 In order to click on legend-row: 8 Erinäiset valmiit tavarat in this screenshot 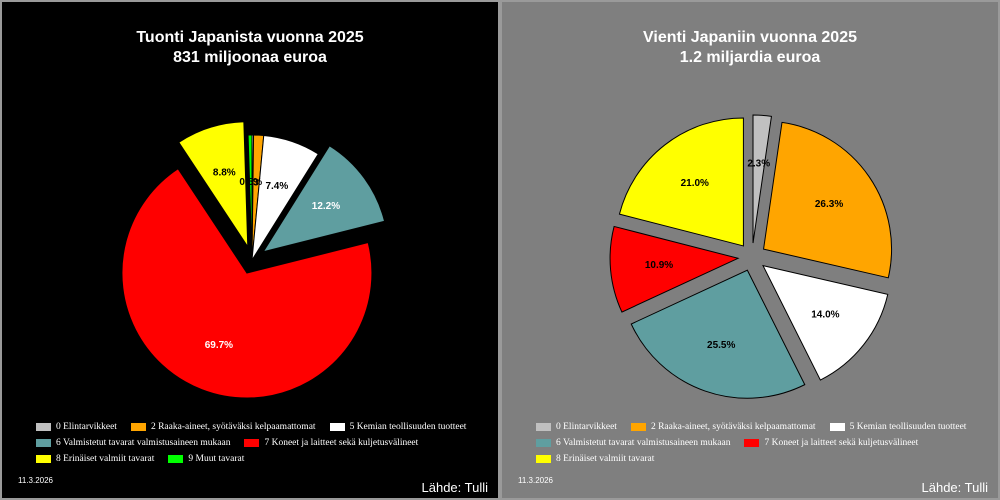, I will do `click(766, 459)`.